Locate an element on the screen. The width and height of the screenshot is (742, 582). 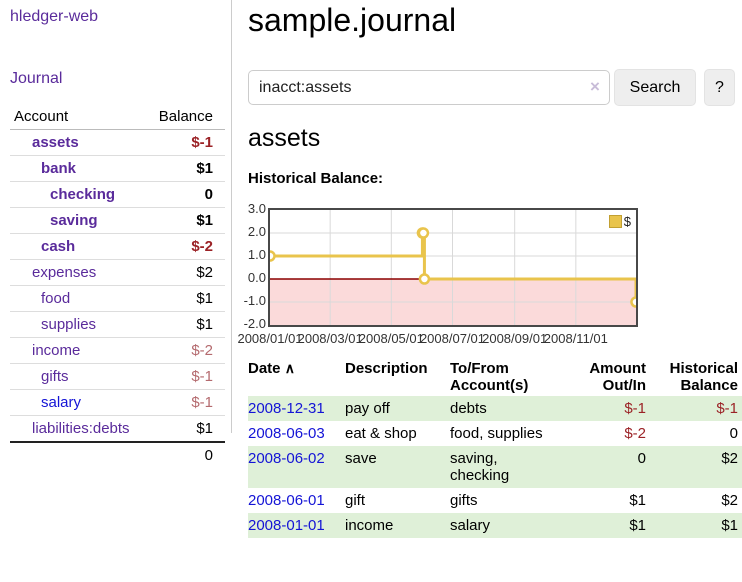
y-axis-tick-label: 0.0 is located at coordinates (256, 277).